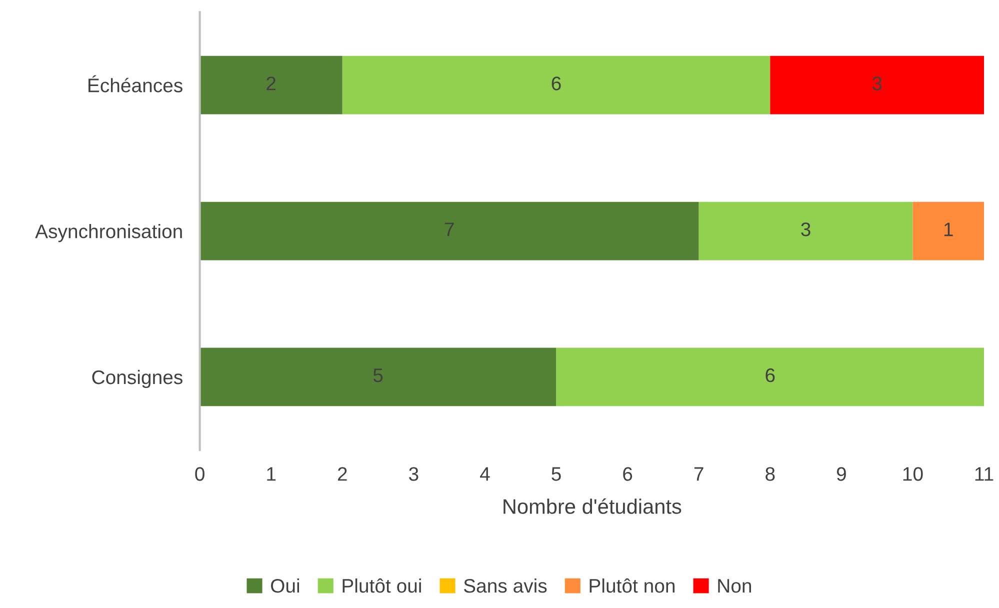  Describe the element at coordinates (770, 474) in the screenshot. I see `x-tick-label: 8` at that location.